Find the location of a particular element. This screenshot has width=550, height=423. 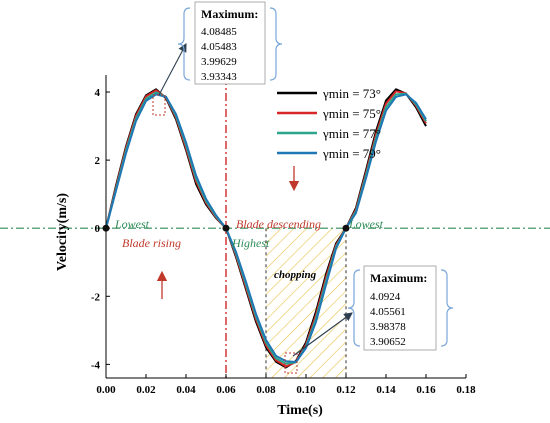

key-points is located at coordinates (226, 228).